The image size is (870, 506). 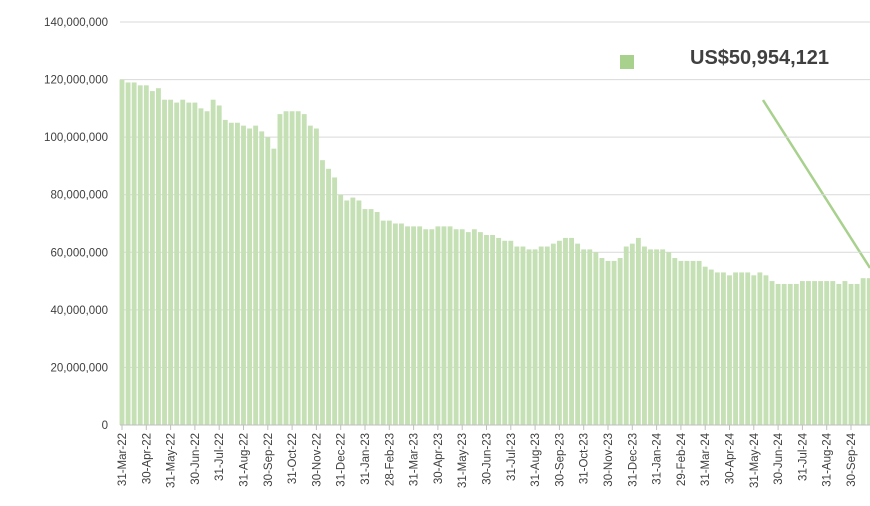 What do you see at coordinates (488, 459) in the screenshot?
I see `x-tick-label: 30-Jun-23` at bounding box center [488, 459].